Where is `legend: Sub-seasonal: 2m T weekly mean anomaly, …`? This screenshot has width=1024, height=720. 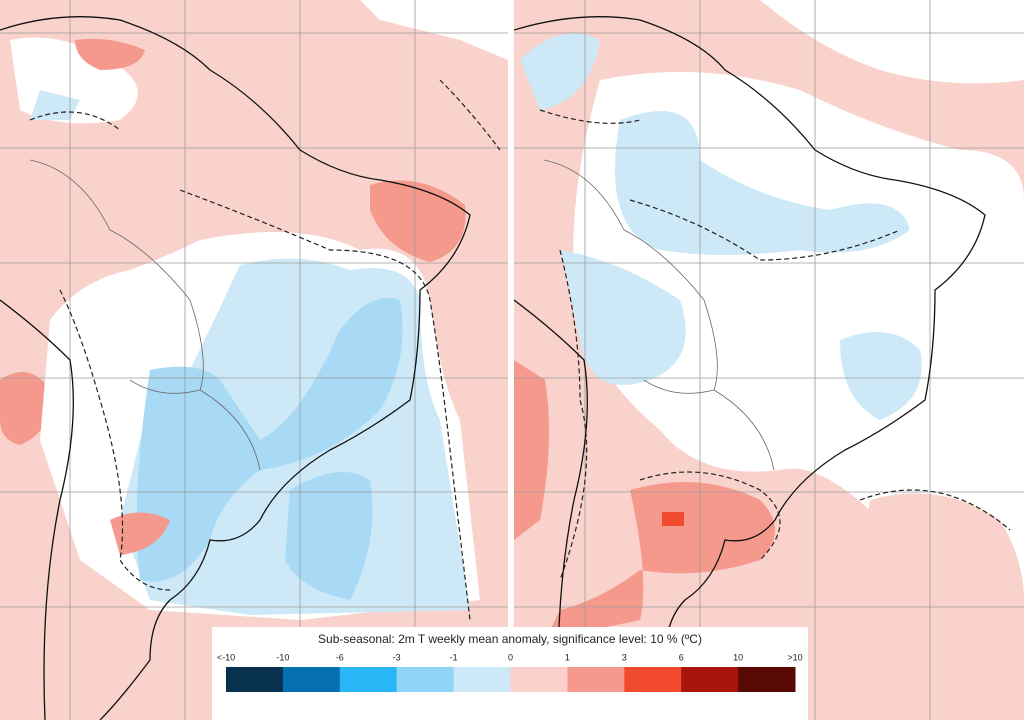
legend: Sub-seasonal: 2m T weekly mean anomaly, … is located at coordinates (510, 673).